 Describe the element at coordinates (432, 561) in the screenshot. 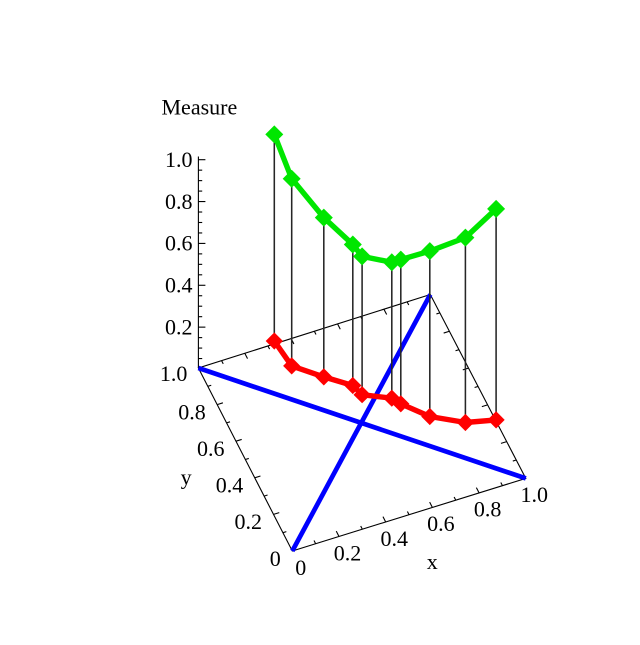

I see `svg-text: x` at that location.